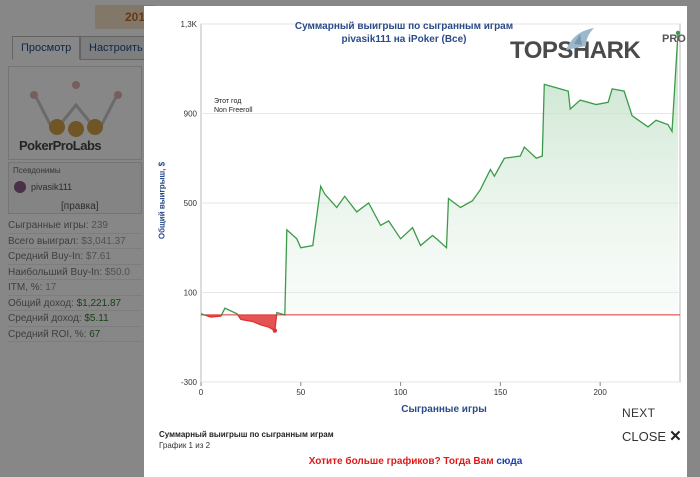 This screenshot has height=477, width=700. Describe the element at coordinates (401, 392) in the screenshot. I see `x-tick-label: 100` at that location.